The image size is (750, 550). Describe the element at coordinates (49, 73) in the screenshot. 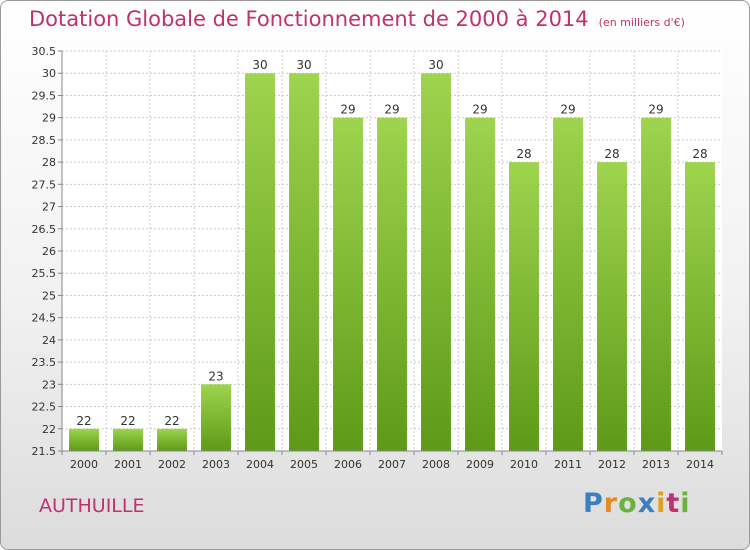

I see `y-tick-label: 30` at that location.